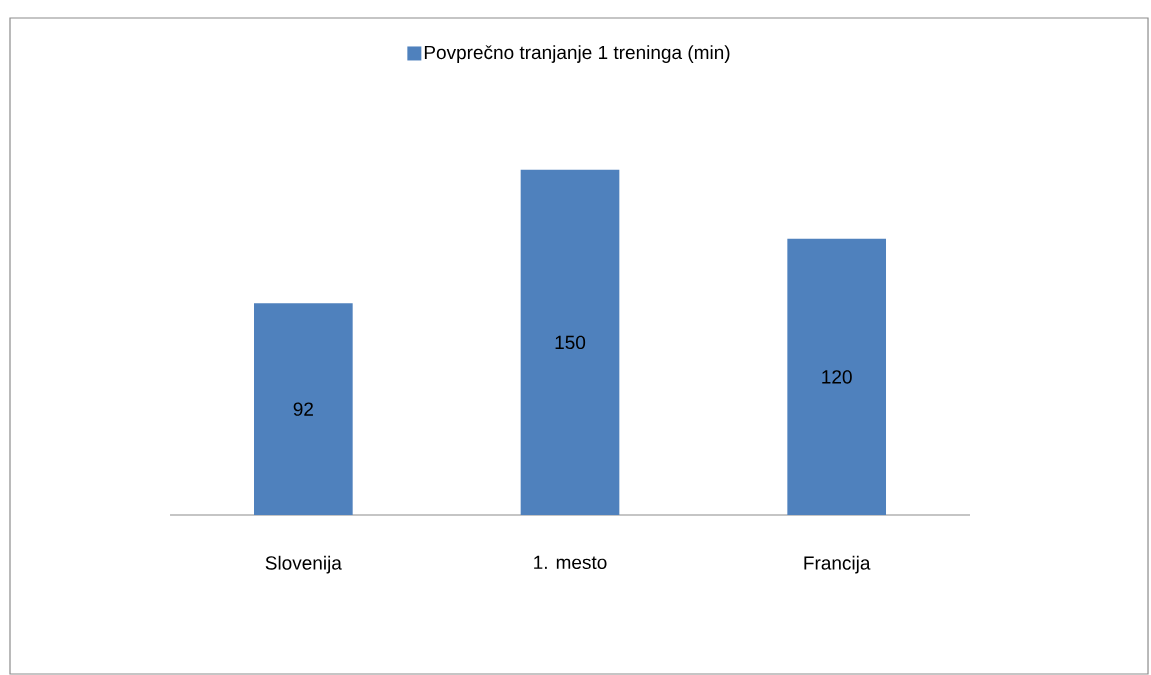  I want to click on data-label: 92, so click(303, 409).